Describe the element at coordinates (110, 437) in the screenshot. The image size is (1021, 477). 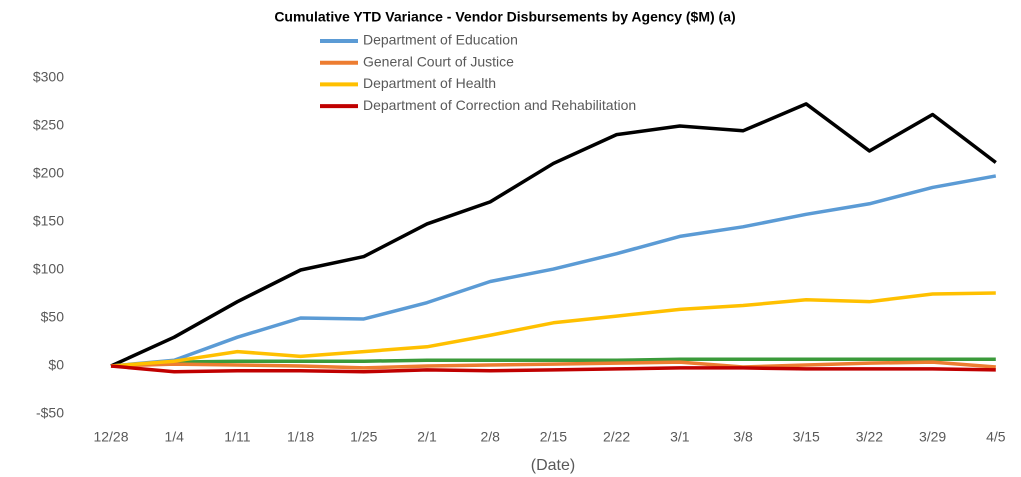
I see `x-tick-label: 12/28` at that location.